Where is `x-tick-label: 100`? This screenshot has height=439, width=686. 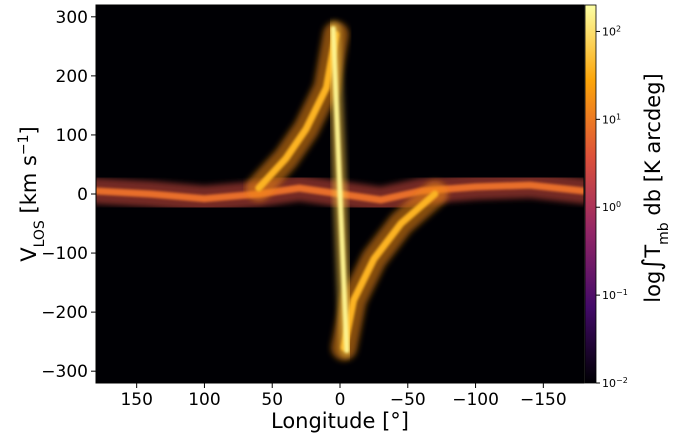
x-tick-label: 100 is located at coordinates (204, 400).